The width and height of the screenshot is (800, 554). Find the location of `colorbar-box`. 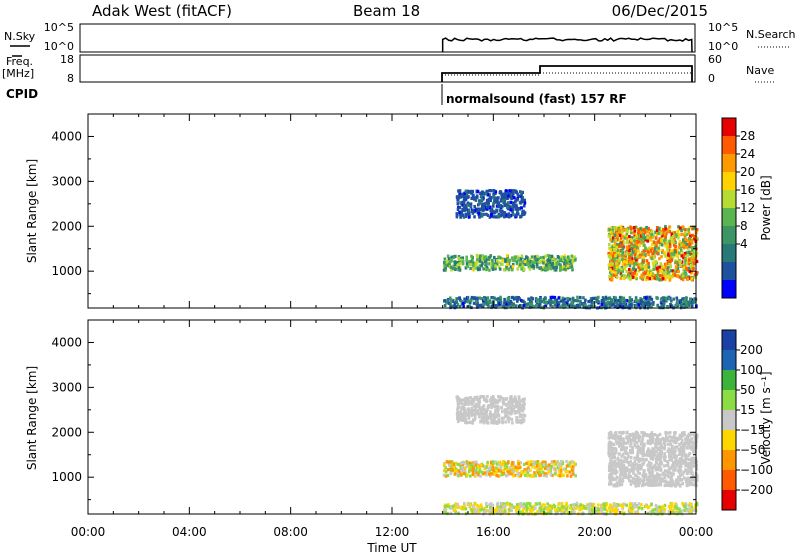

colorbar-box is located at coordinates (729, 199).